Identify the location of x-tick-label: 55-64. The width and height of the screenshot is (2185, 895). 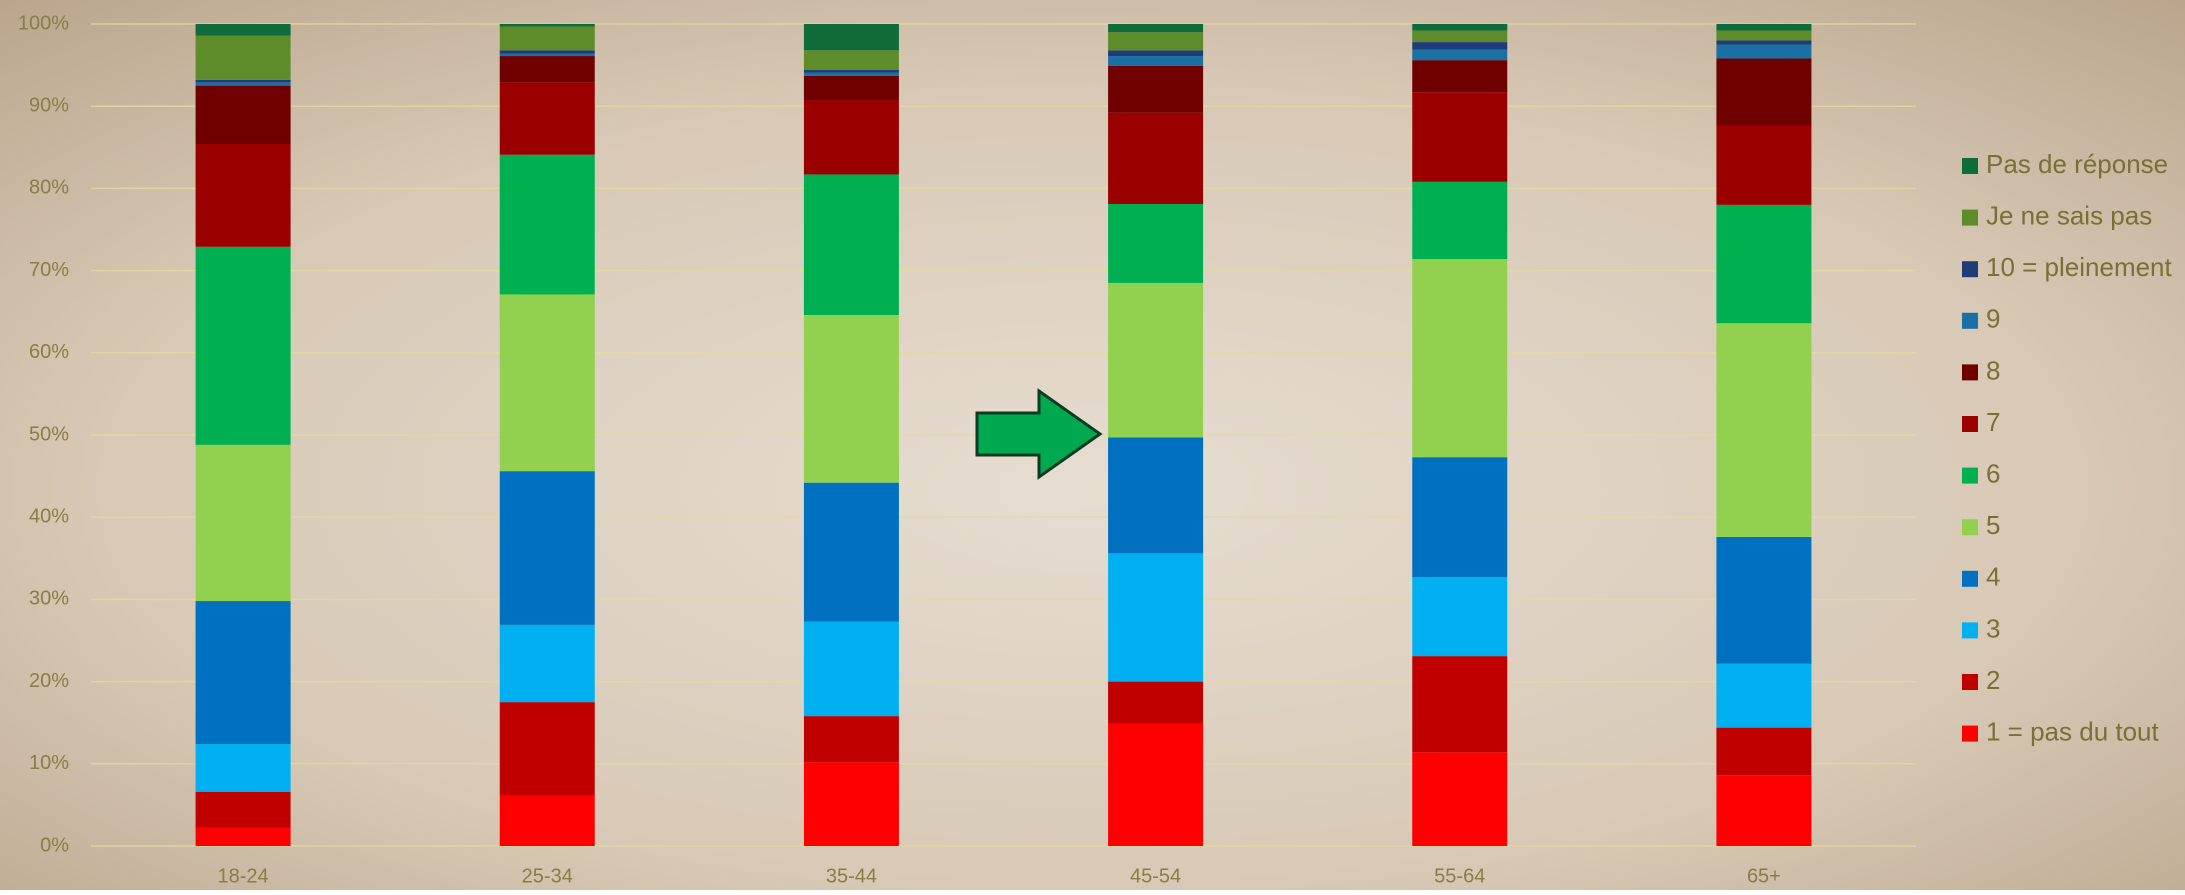
(1459, 876).